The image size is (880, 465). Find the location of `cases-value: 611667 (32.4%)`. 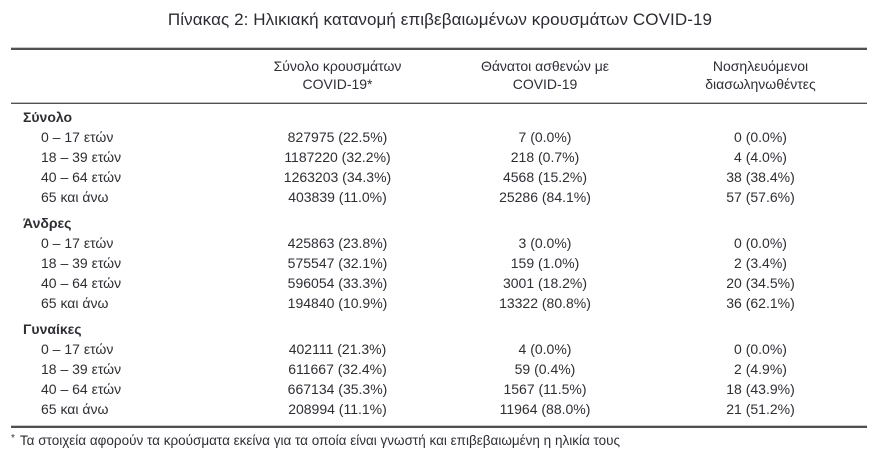

cases-value: 611667 (32.4%) is located at coordinates (337, 369).